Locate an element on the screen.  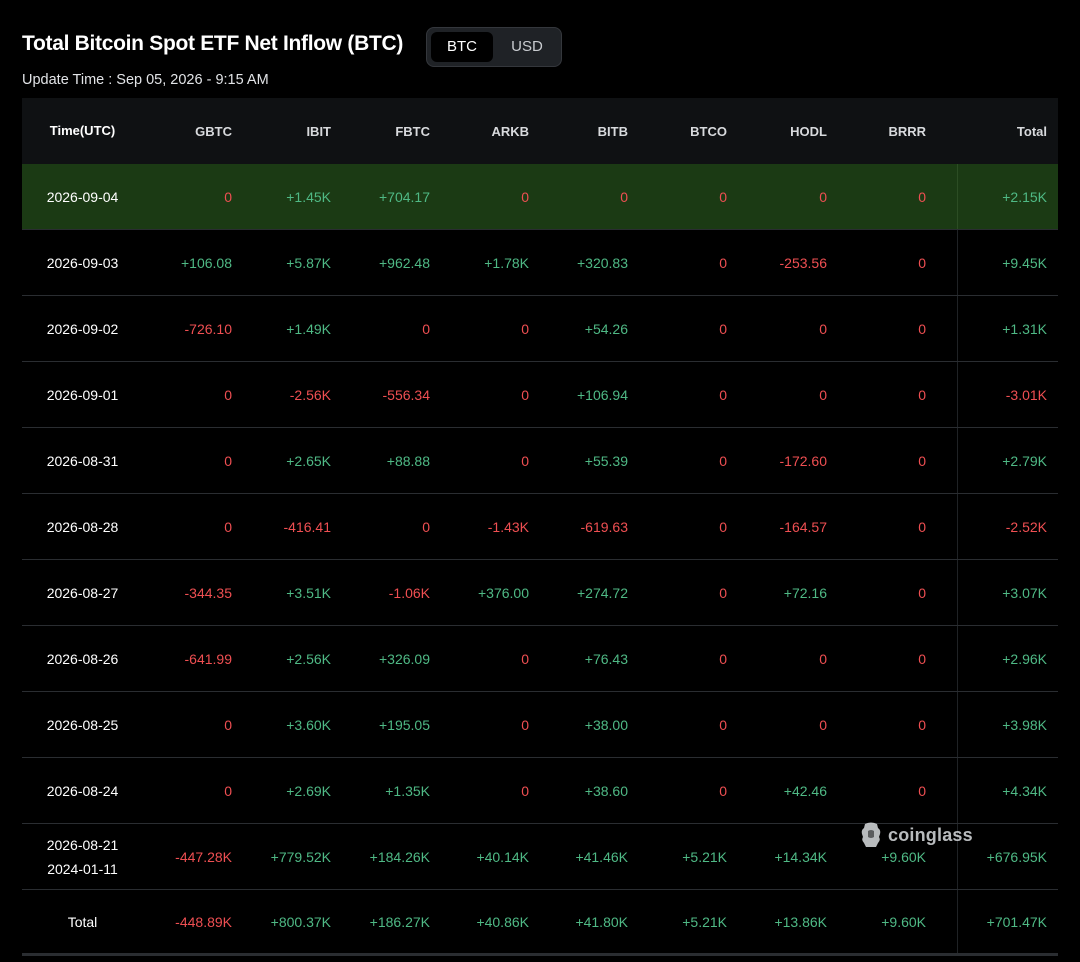
flow-value-total: +701.47K is located at coordinates (1007, 921).